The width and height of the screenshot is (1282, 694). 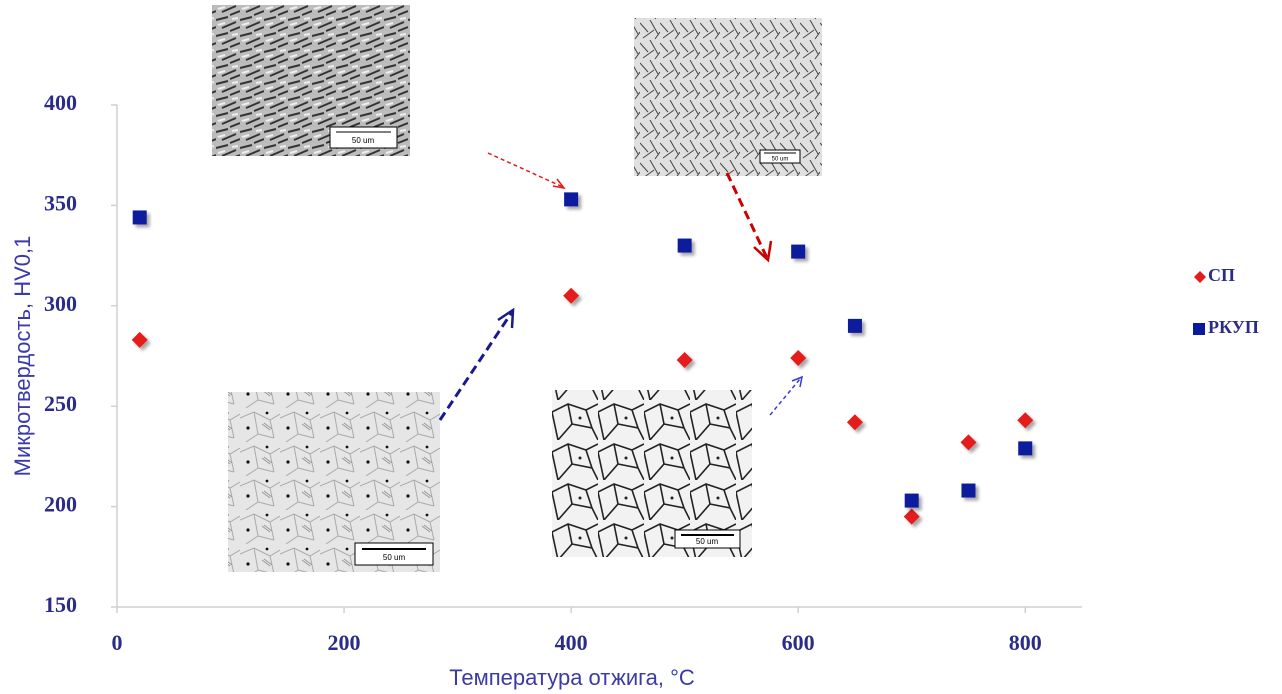 What do you see at coordinates (117, 642) in the screenshot?
I see `x-tick-label: 0` at bounding box center [117, 642].